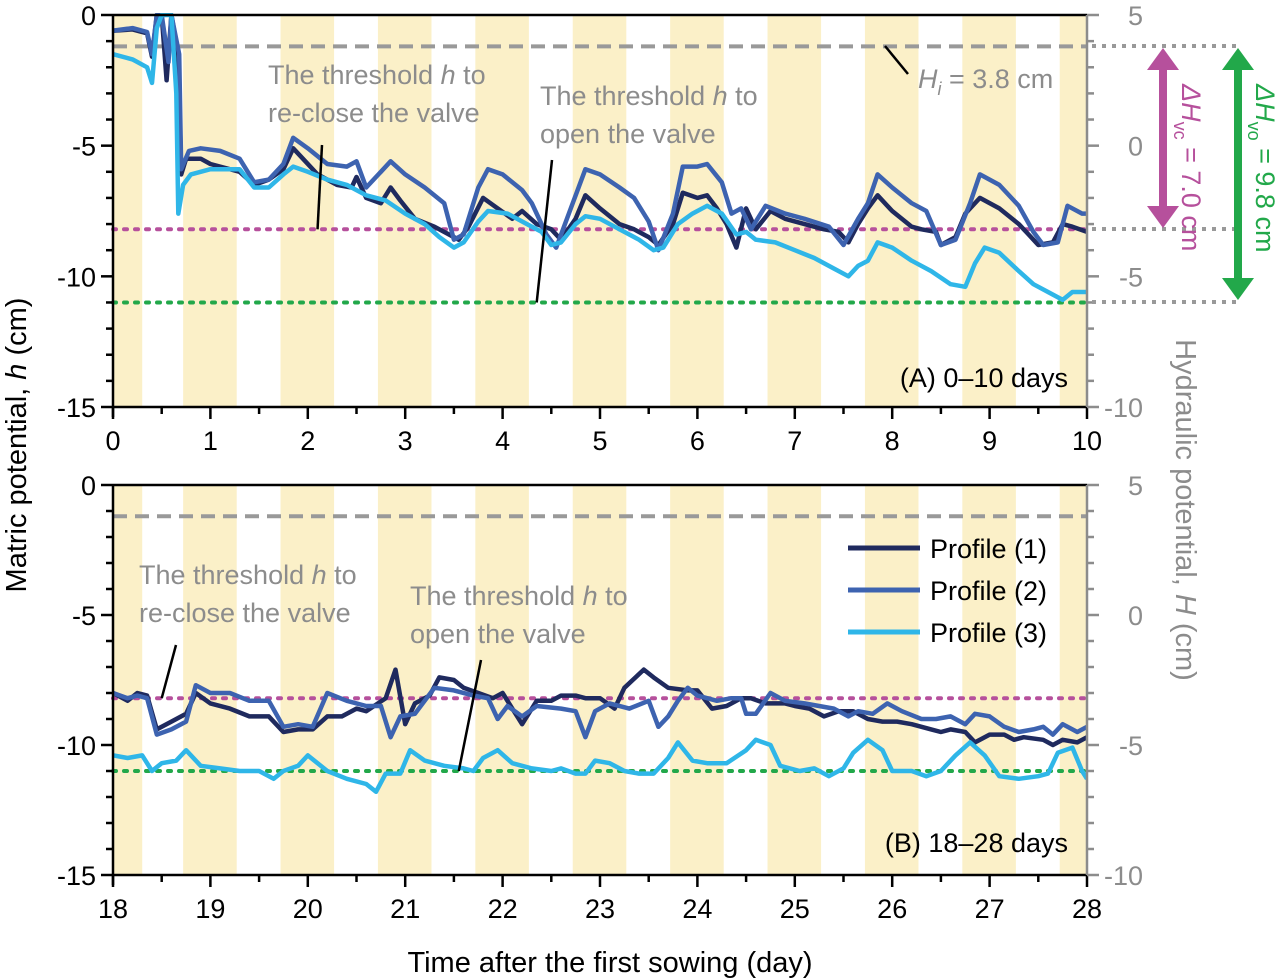 The image size is (1280, 980). I want to click on panel-a-y-tick-label: -15, so click(76, 408).